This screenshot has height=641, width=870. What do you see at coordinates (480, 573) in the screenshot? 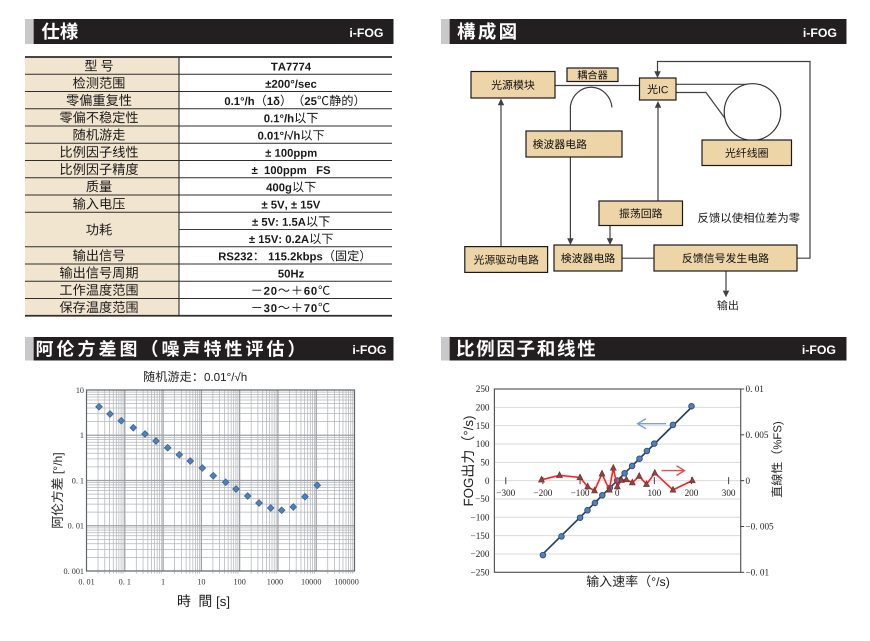
I see `svg-text: −250` at bounding box center [480, 573].